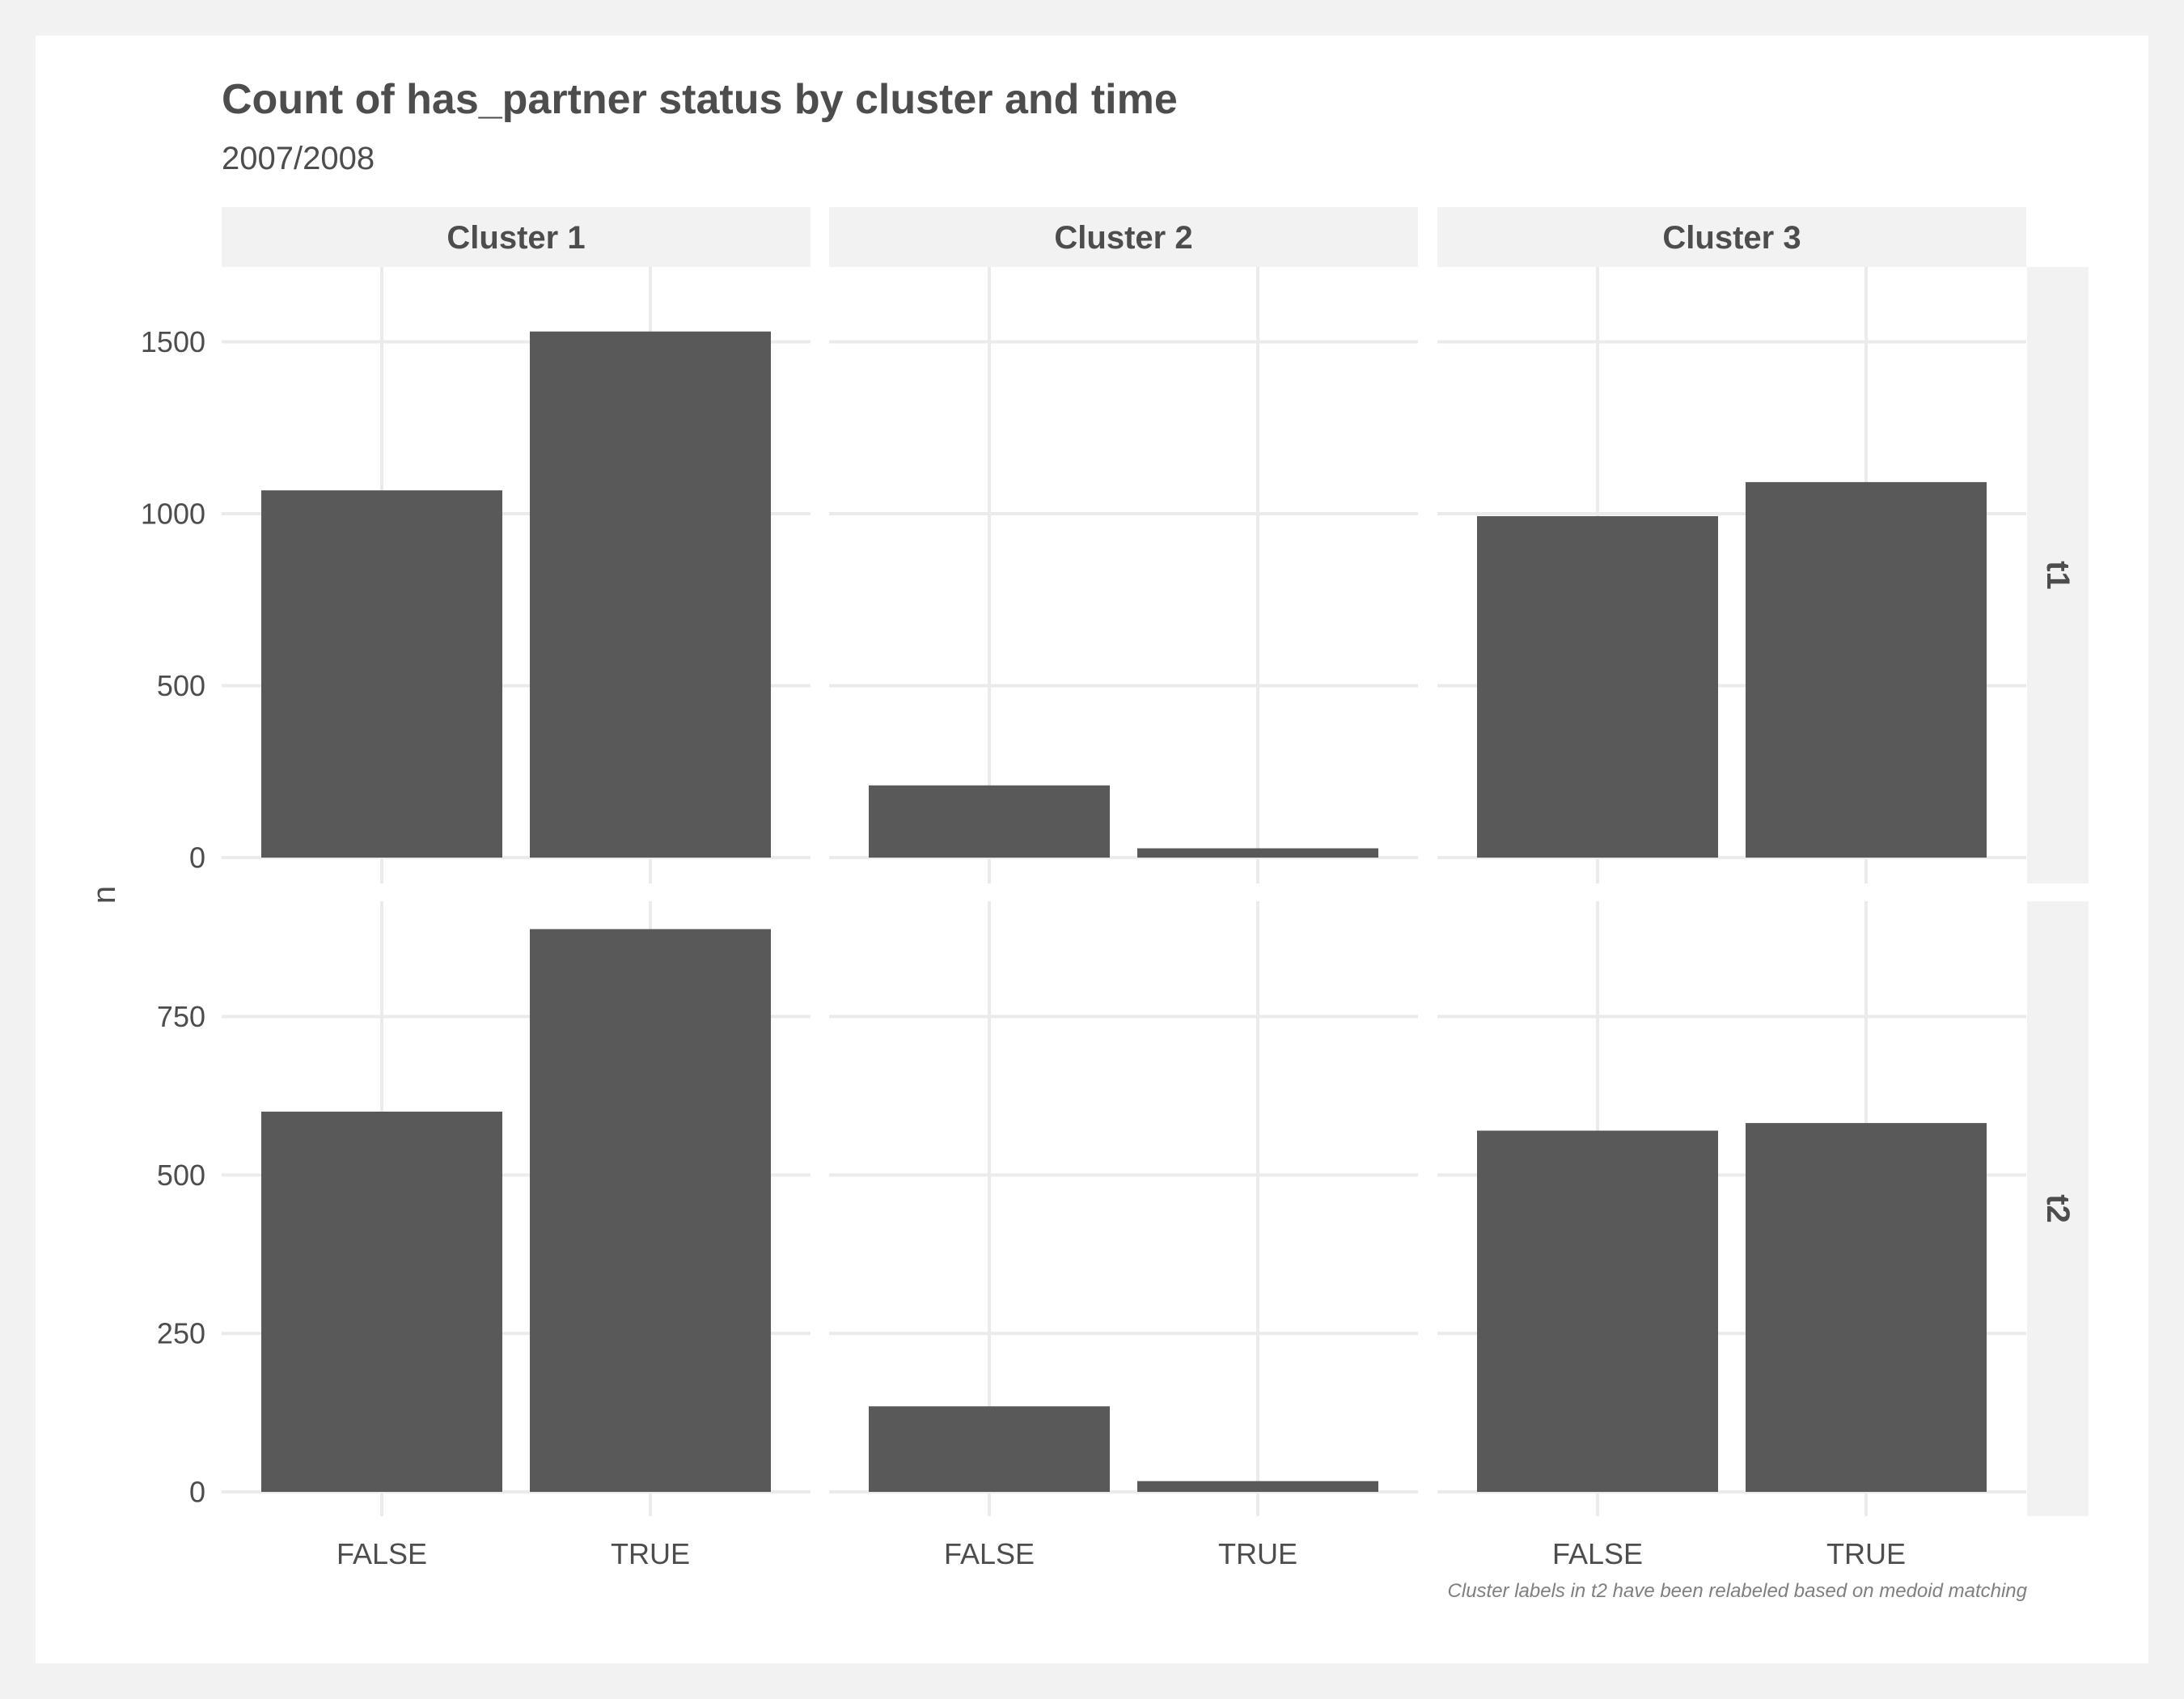  I want to click on bar-cluster-3-t2-false, so click(1597, 1311).